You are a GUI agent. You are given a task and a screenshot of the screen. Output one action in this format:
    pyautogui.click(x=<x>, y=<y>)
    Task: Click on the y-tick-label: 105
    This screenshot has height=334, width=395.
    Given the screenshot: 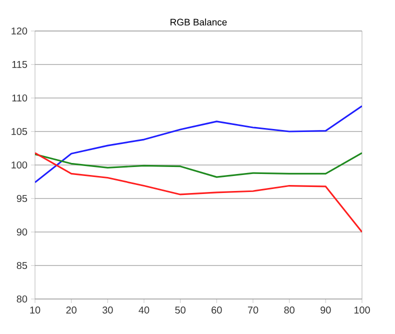 What is the action you would take?
    pyautogui.click(x=20, y=132)
    